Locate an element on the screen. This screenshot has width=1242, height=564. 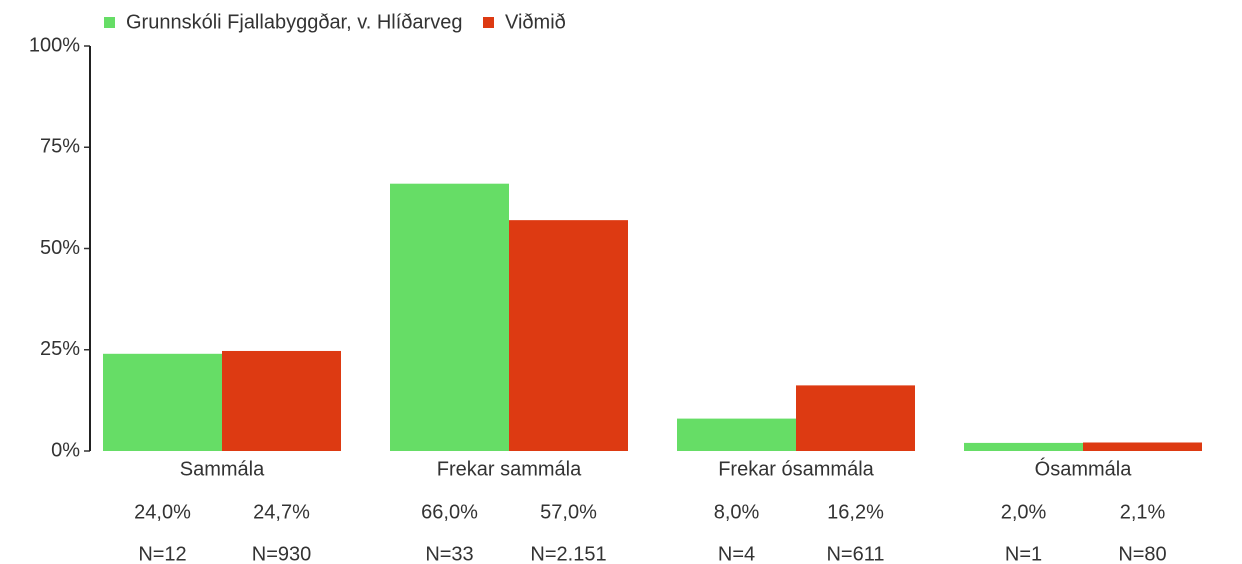
legend-label: Grunnskóli Fjallabyggðar, v. Hlíðarveg is located at coordinates (294, 22).